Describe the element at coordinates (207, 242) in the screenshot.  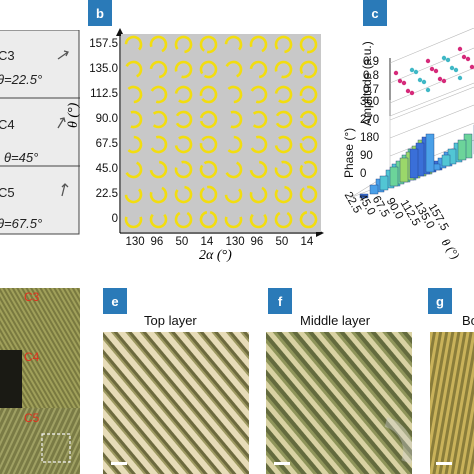
I see `x-tick-label: 14` at that location.